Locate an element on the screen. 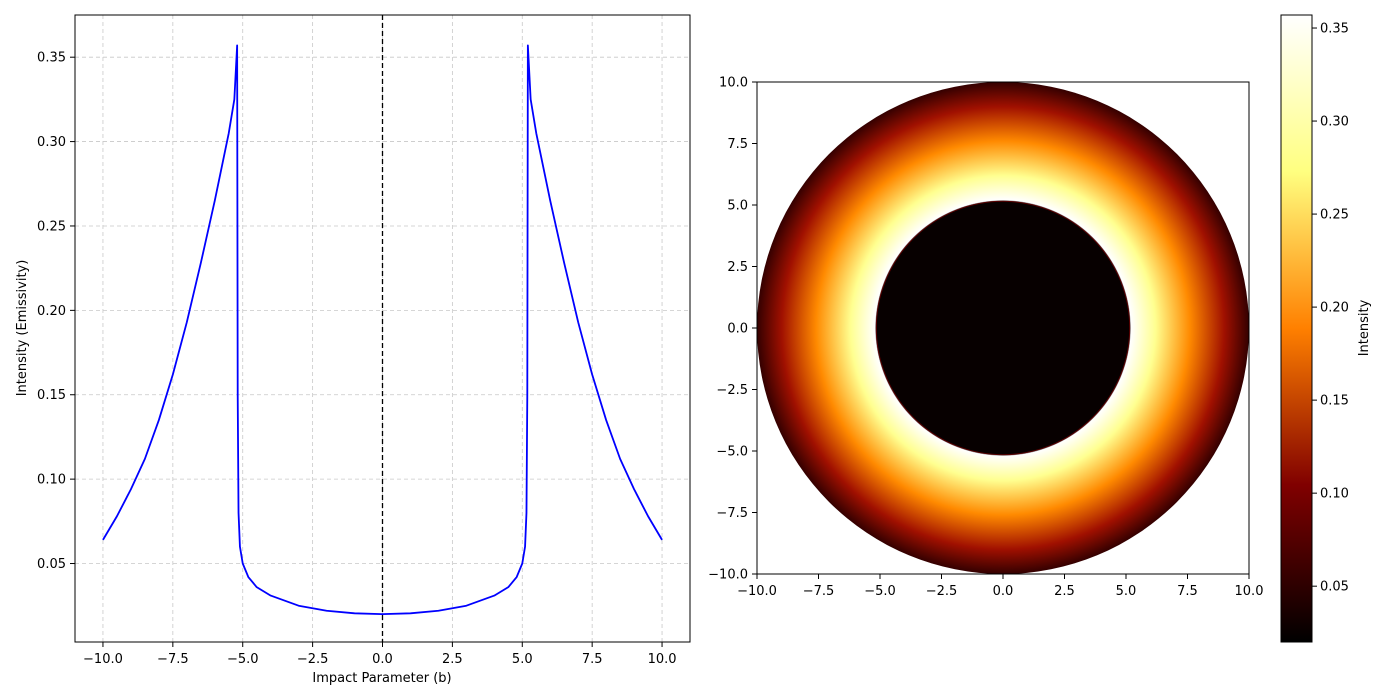 The width and height of the screenshot is (1400, 700). x-tick-label: 10.0 is located at coordinates (662, 659).